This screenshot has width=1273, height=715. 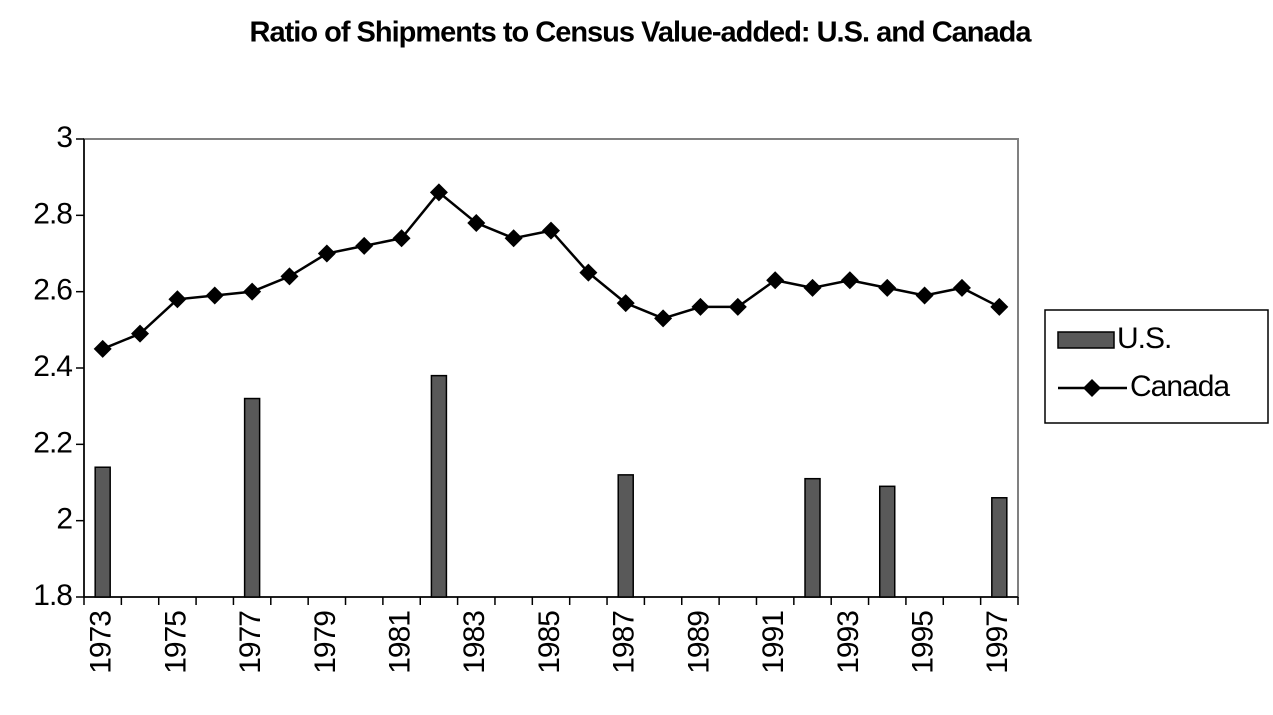 What do you see at coordinates (474, 642) in the screenshot?
I see `x-tick-label: 1983` at bounding box center [474, 642].